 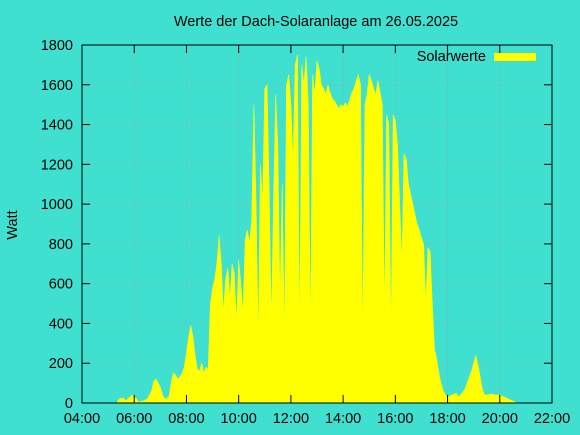 I want to click on x-tick-label: 04:00, so click(x=82, y=419).